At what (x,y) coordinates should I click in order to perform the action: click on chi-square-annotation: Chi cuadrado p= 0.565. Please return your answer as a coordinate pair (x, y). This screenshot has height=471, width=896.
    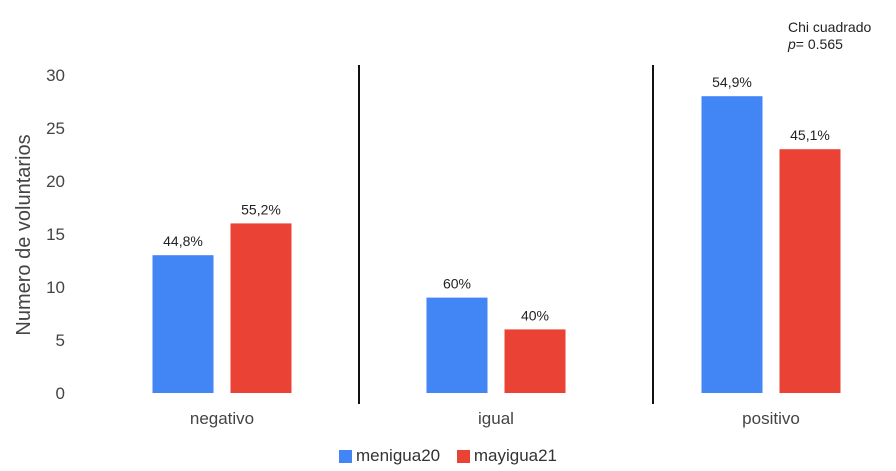
    Looking at the image, I should click on (829, 36).